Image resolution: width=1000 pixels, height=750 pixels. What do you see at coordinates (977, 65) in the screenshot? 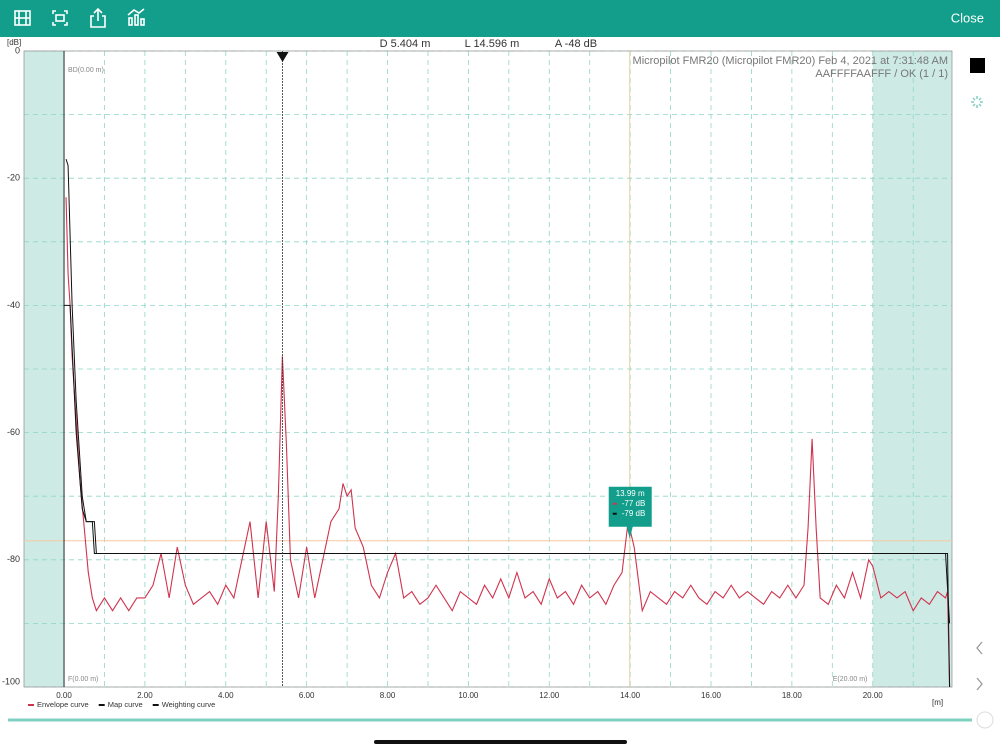
I see `stop-icon` at bounding box center [977, 65].